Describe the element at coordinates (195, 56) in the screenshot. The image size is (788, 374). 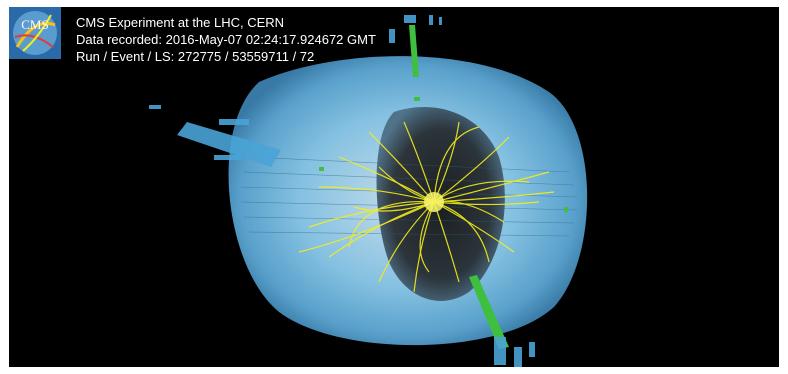
I see `run-event-line: Run / Event / LS: 272775 / 53559711 / 72` at that location.